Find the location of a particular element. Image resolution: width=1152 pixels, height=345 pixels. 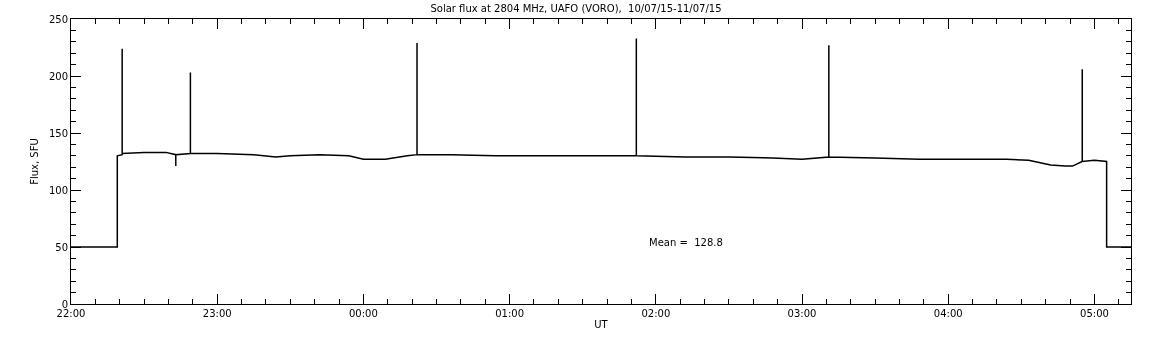

y-axis-title: Flux, SFU is located at coordinates (34, 161).